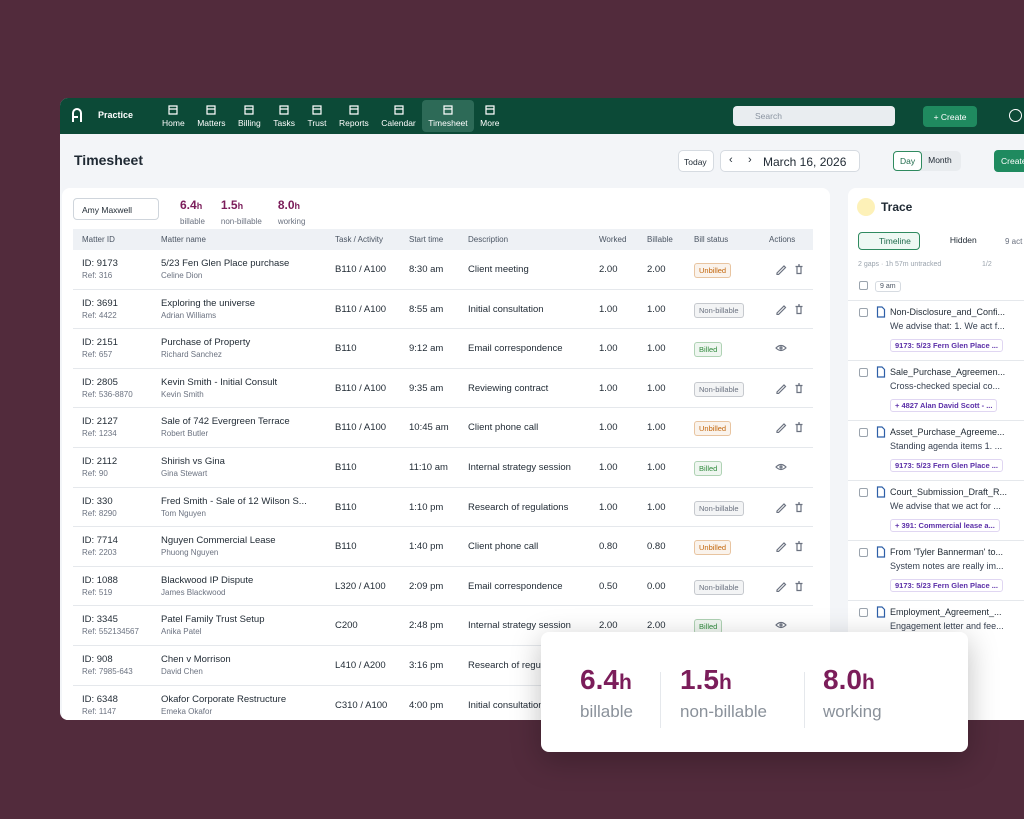 Image resolution: width=1024 pixels, height=819 pixels. Describe the element at coordinates (284, 123) in the screenshot. I see `nav-label: Tasks` at that location.